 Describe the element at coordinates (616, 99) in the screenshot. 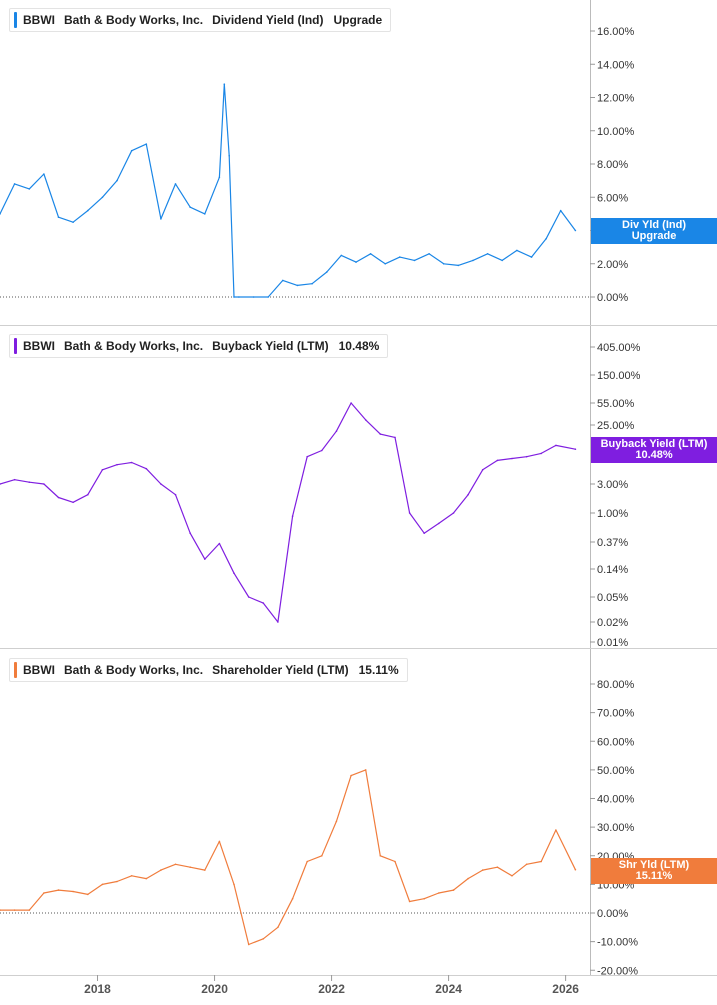

I see `y-tick-label: 12.00%` at that location.